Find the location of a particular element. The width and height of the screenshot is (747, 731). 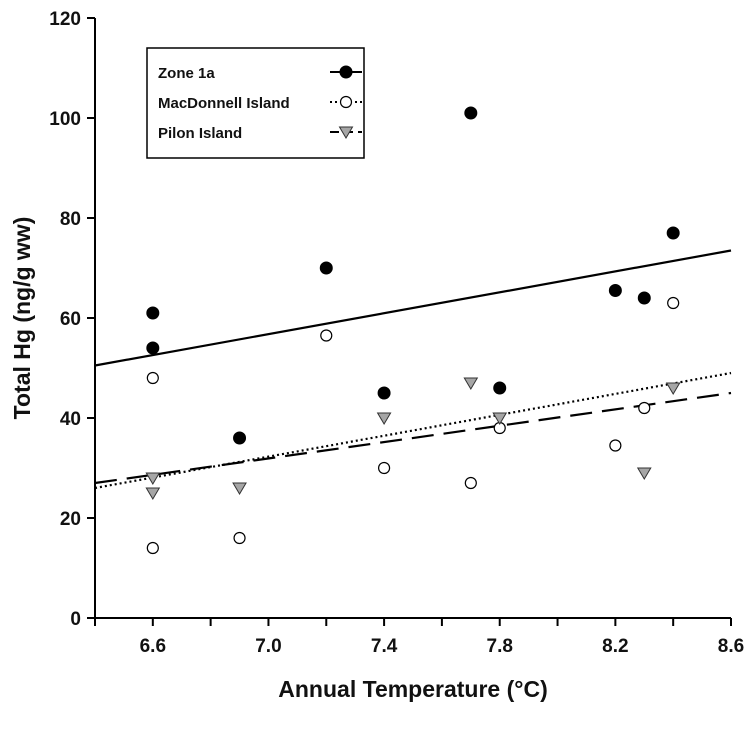

x-tick-label: 8.6 is located at coordinates (731, 646).